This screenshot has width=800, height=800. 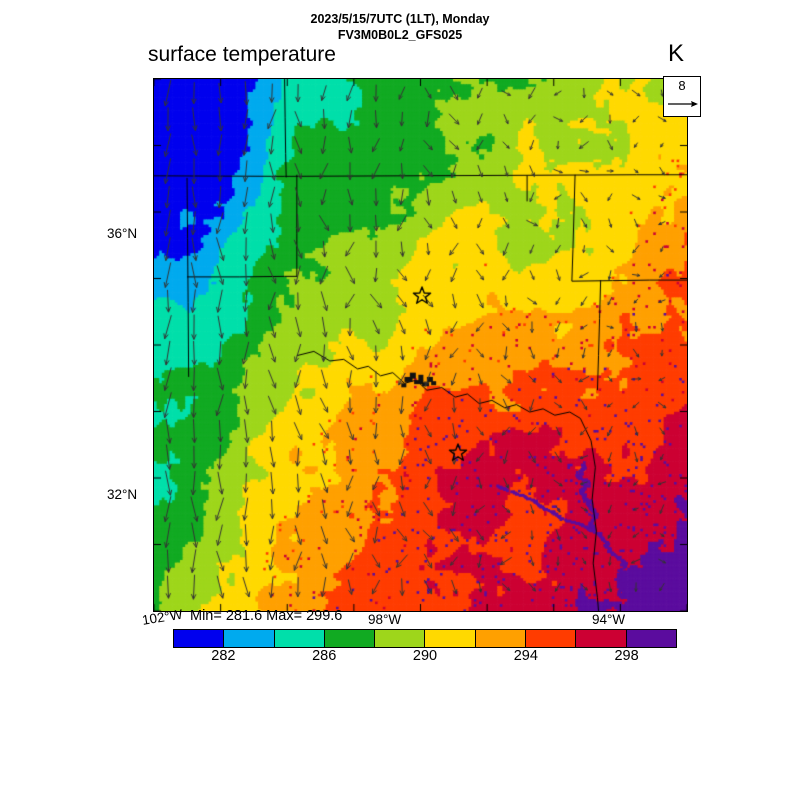 I want to click on arrow-right-icon, so click(x=683, y=104).